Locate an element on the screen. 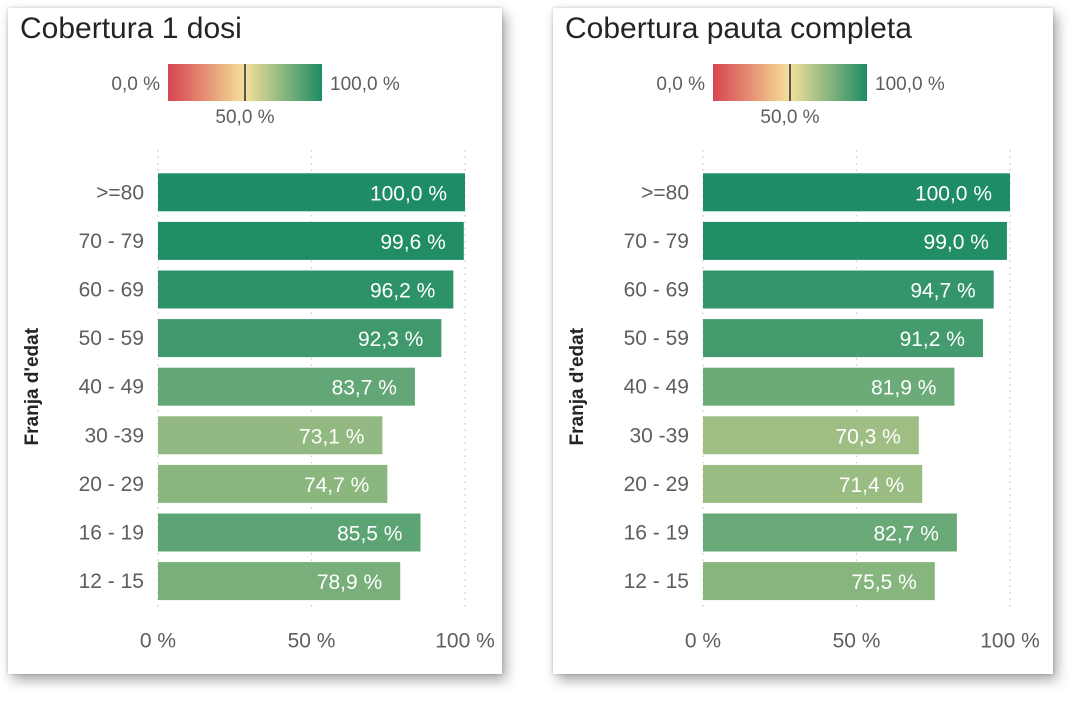 The width and height of the screenshot is (1070, 707). chart-title: Cobertura 1 dosi is located at coordinates (131, 28).